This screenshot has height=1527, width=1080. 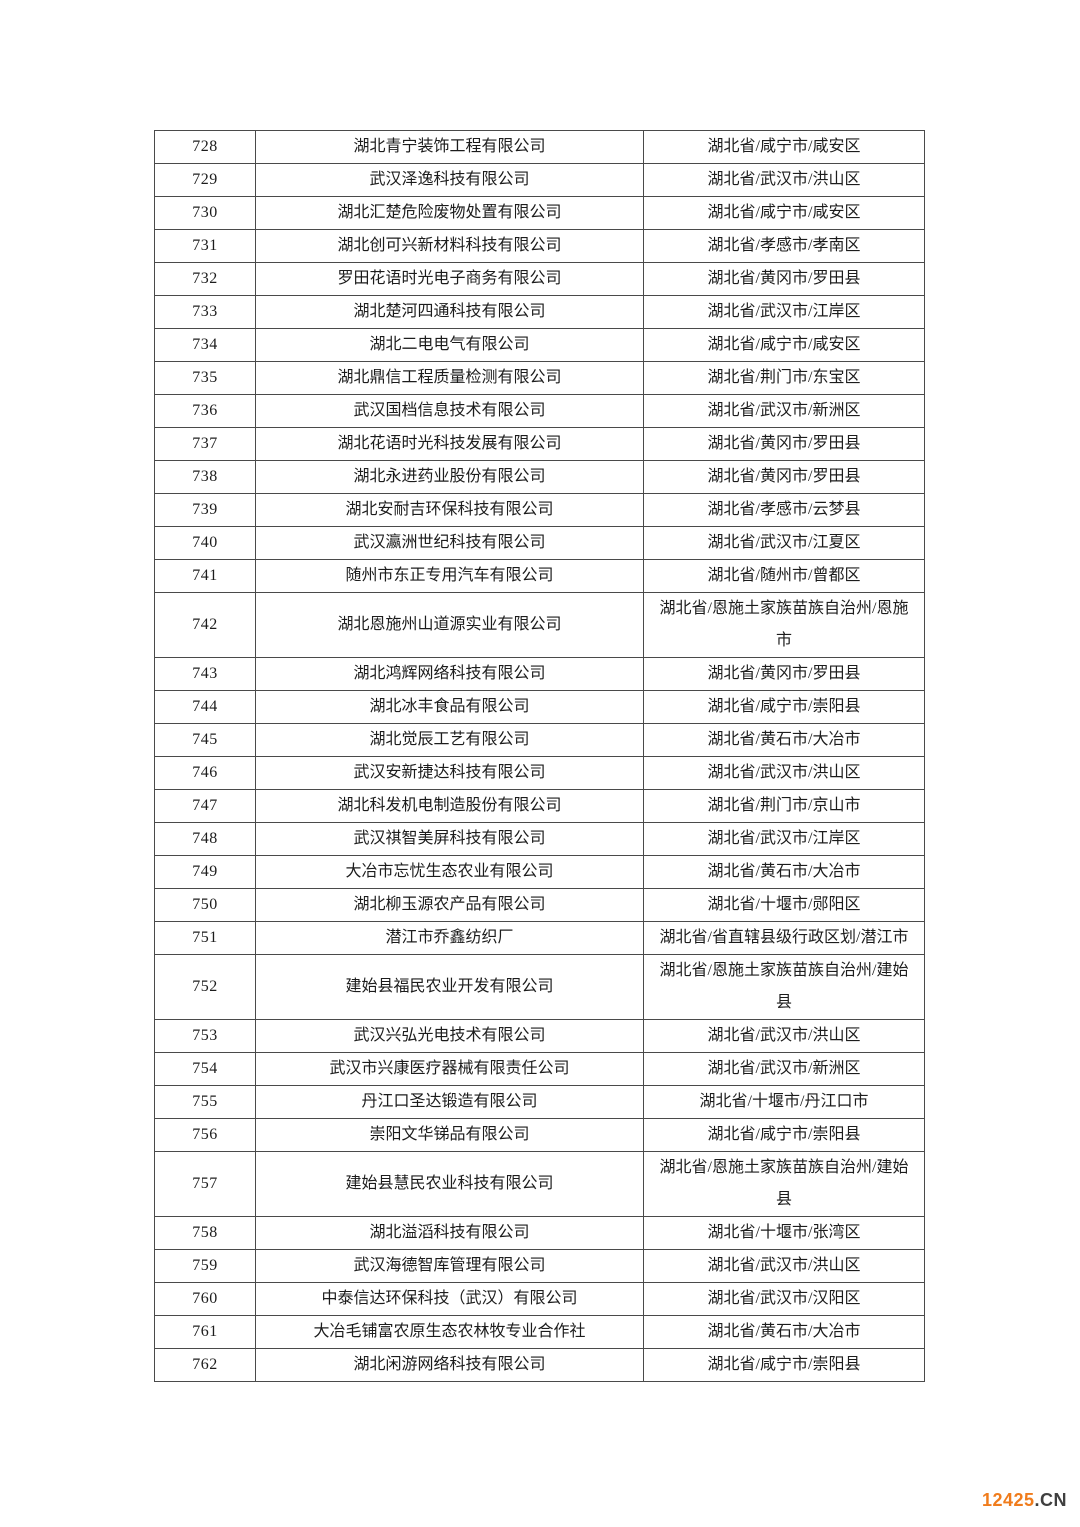 I want to click on company-name-cell: 丹江口圣达锻造有限公司, so click(x=449, y=1102).